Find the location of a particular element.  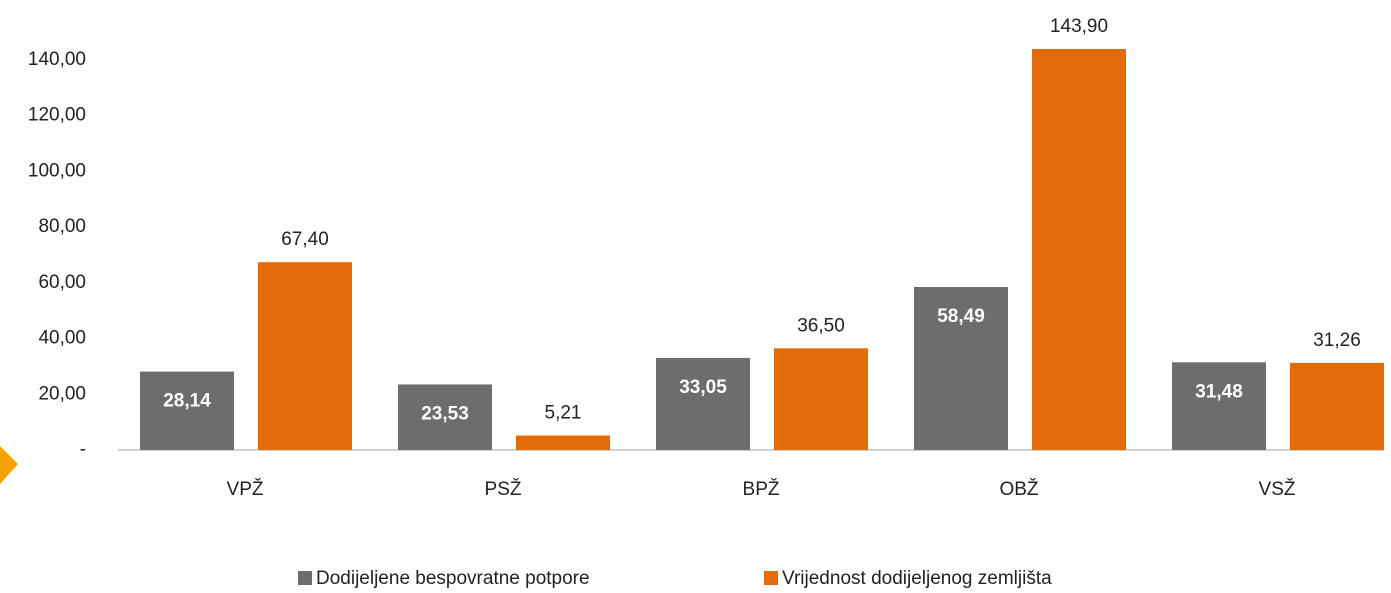

x-tick-label: VPŽ is located at coordinates (245, 489).